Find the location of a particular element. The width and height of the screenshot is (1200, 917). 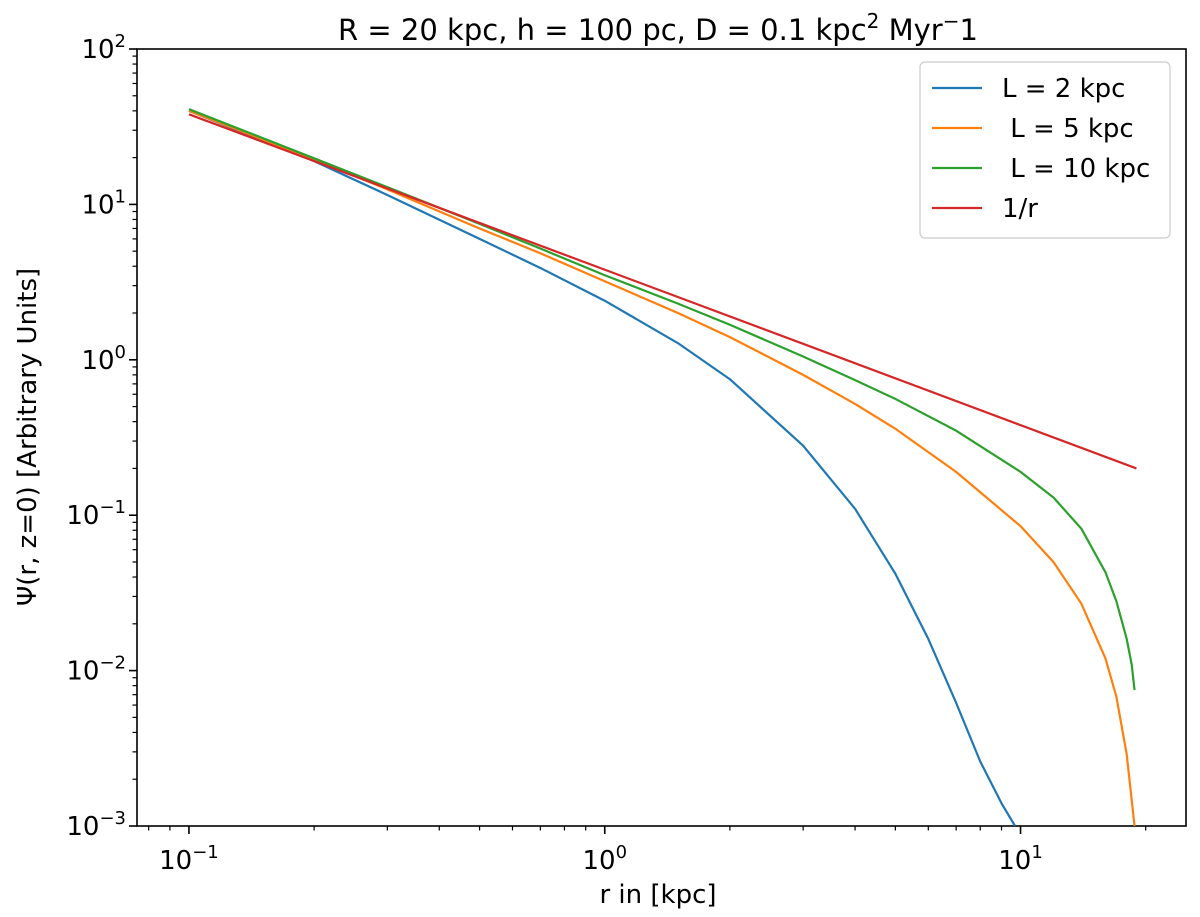

y-tick-label-3: 10⁻¹ is located at coordinates (96, 514).